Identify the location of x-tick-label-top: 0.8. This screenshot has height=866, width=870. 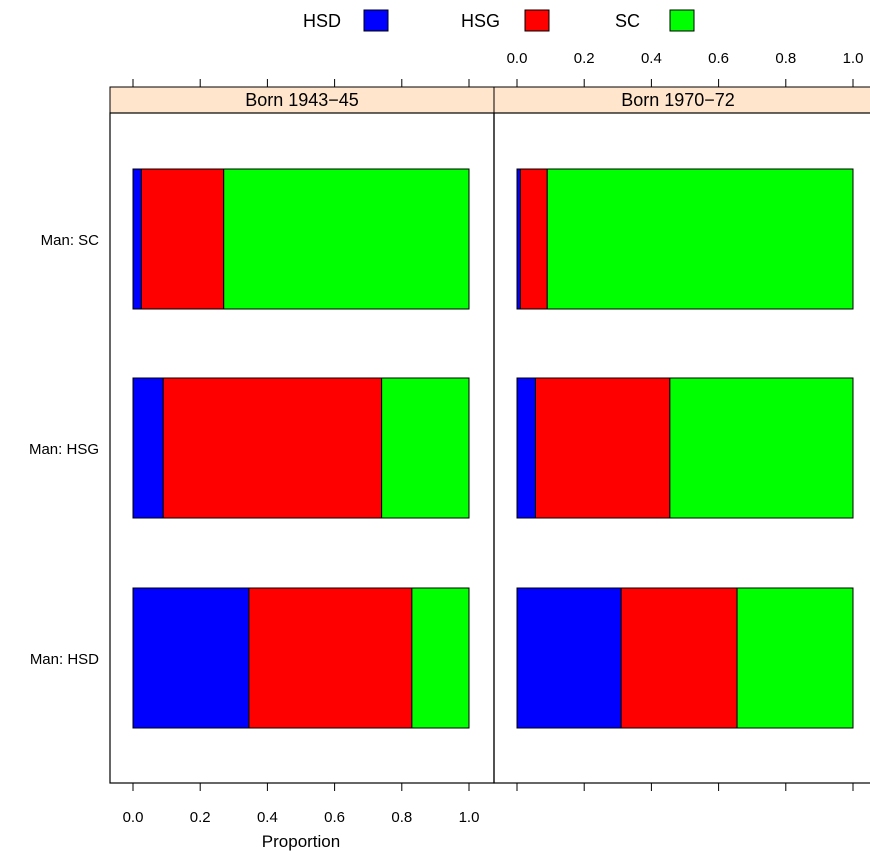
(785, 58).